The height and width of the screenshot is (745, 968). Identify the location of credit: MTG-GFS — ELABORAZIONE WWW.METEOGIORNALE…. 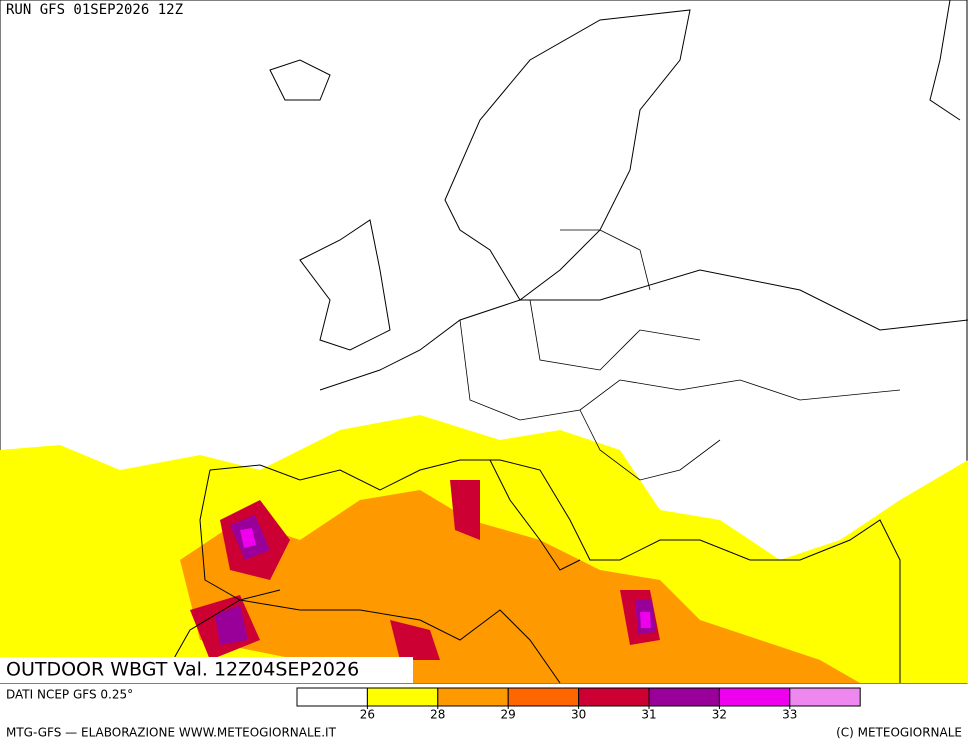
(171, 733).